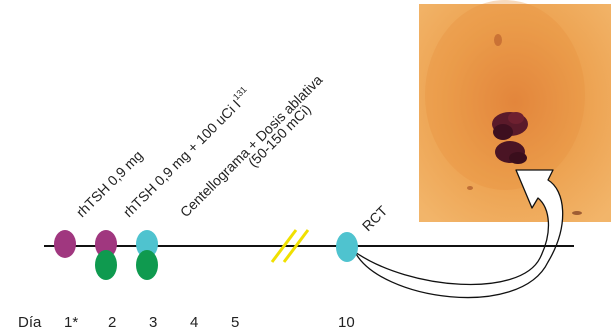 This screenshot has width=615, height=334. I want to click on marker-day10-cyan, so click(347, 247).